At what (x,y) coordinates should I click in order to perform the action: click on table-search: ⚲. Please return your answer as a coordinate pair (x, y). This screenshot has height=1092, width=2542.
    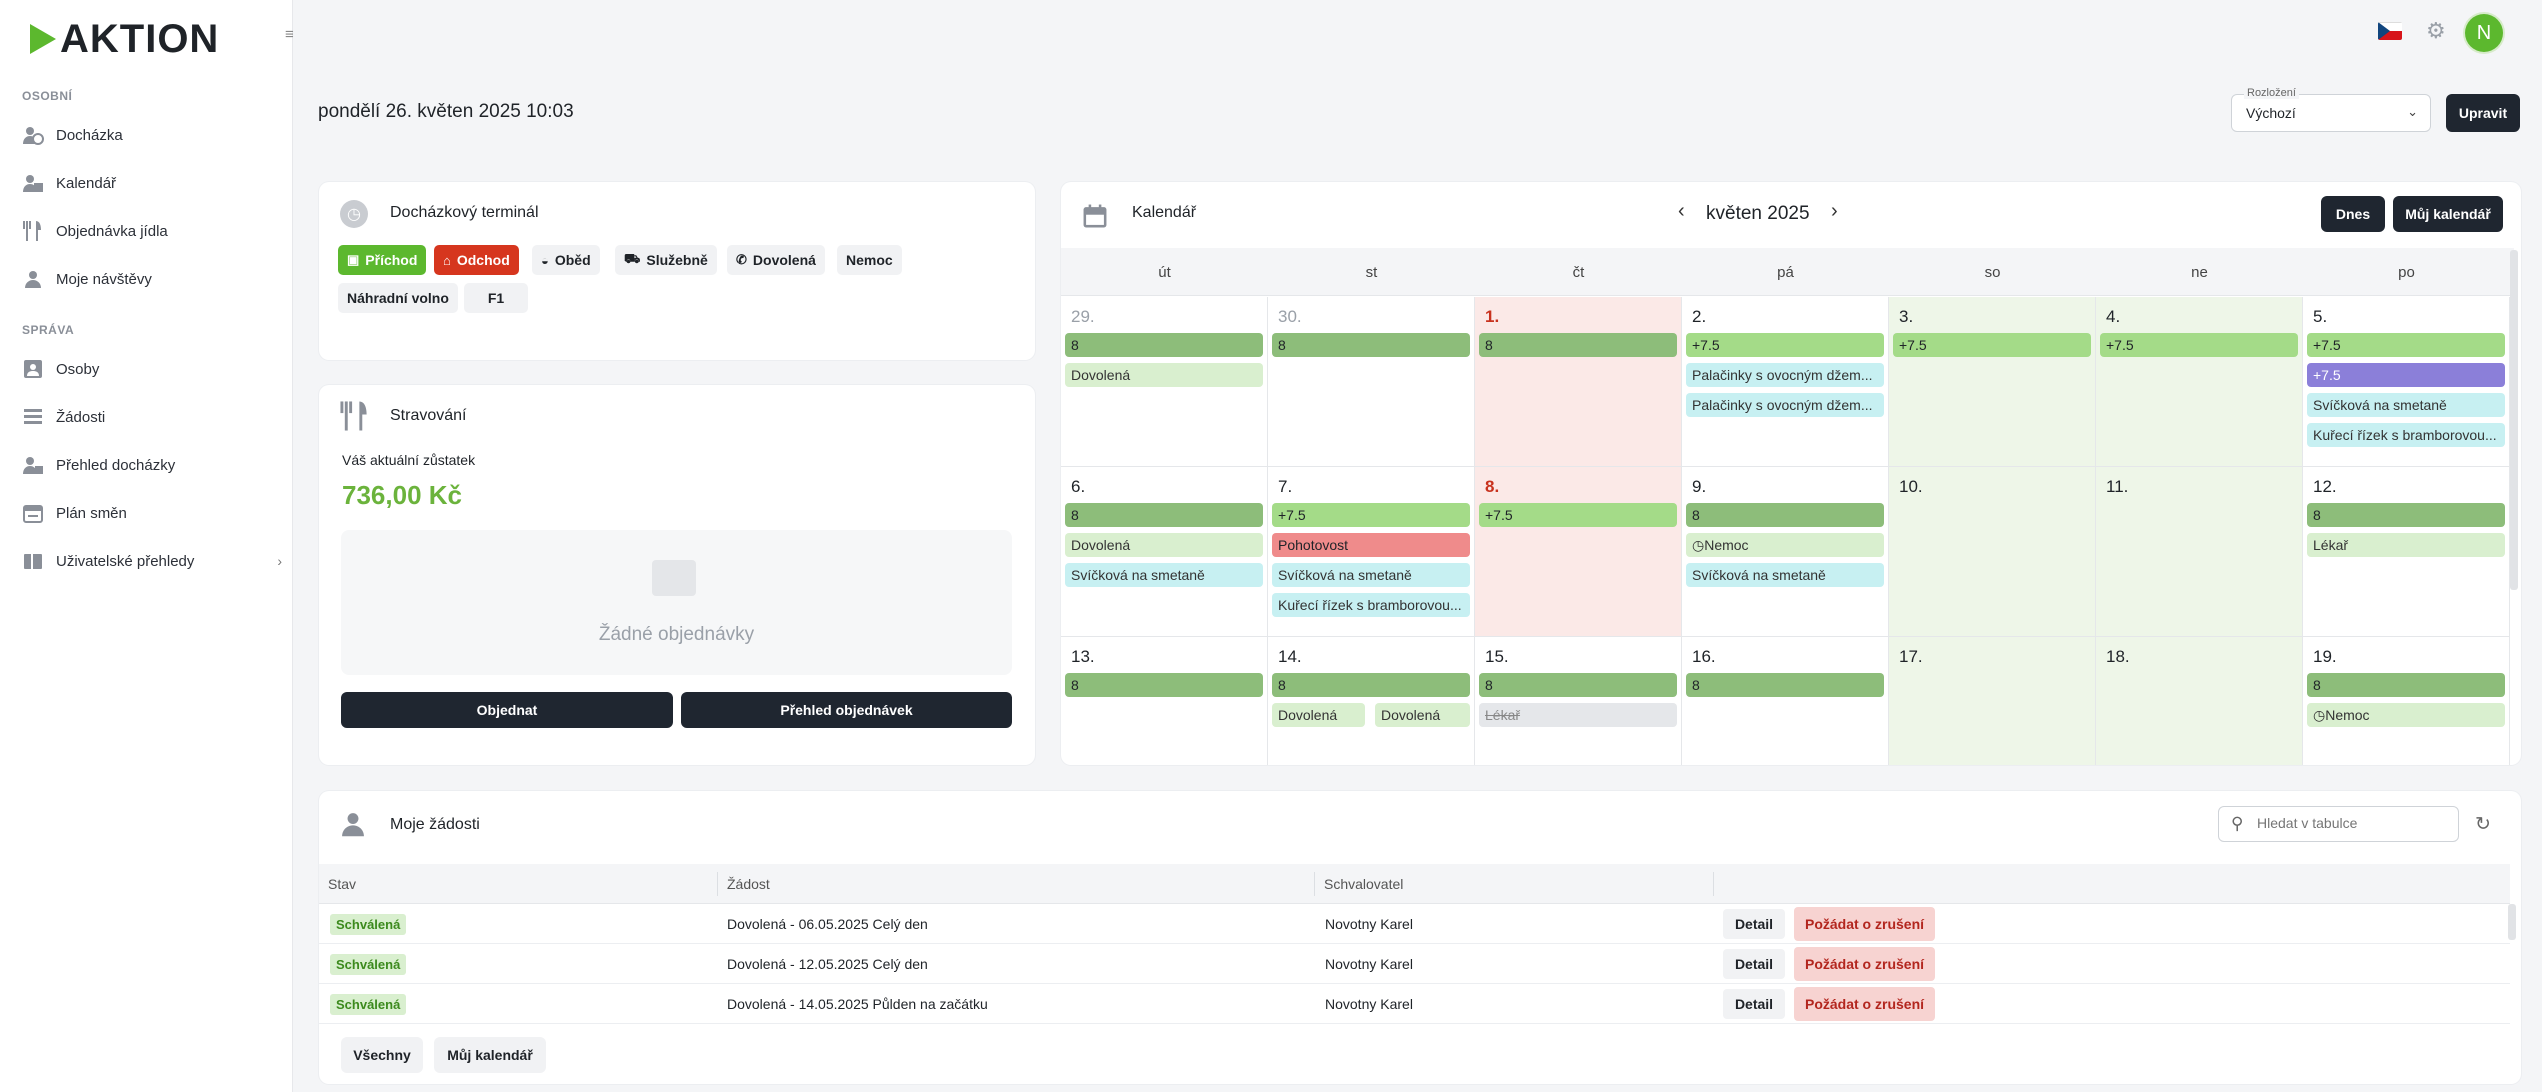
    Looking at the image, I should click on (2338, 824).